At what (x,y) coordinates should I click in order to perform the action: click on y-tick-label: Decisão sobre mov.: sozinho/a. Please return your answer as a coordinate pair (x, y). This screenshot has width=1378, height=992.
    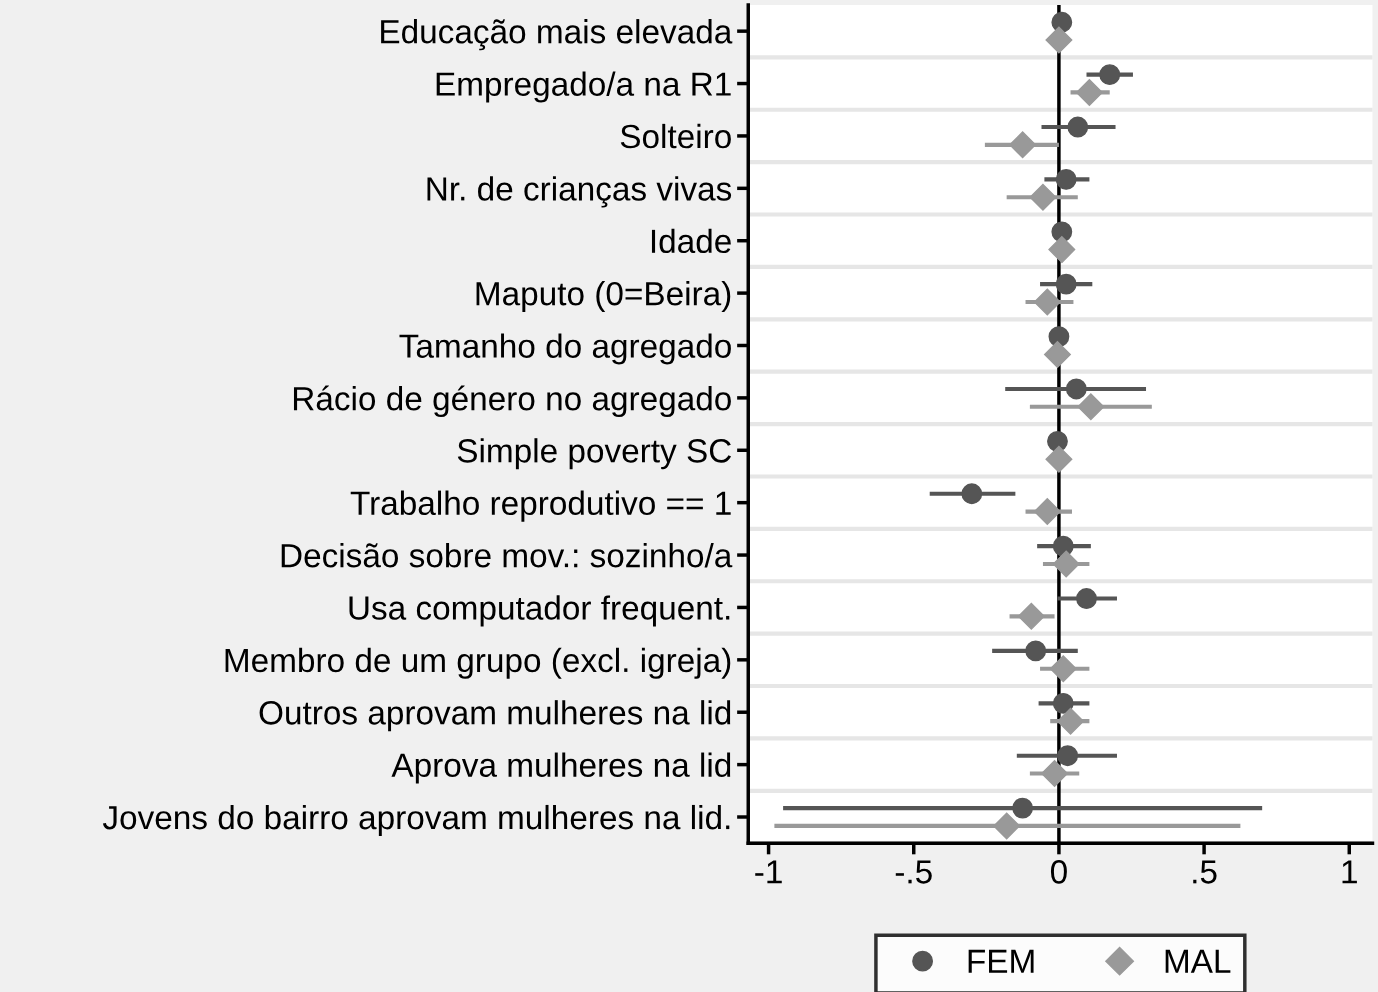
    Looking at the image, I should click on (507, 555).